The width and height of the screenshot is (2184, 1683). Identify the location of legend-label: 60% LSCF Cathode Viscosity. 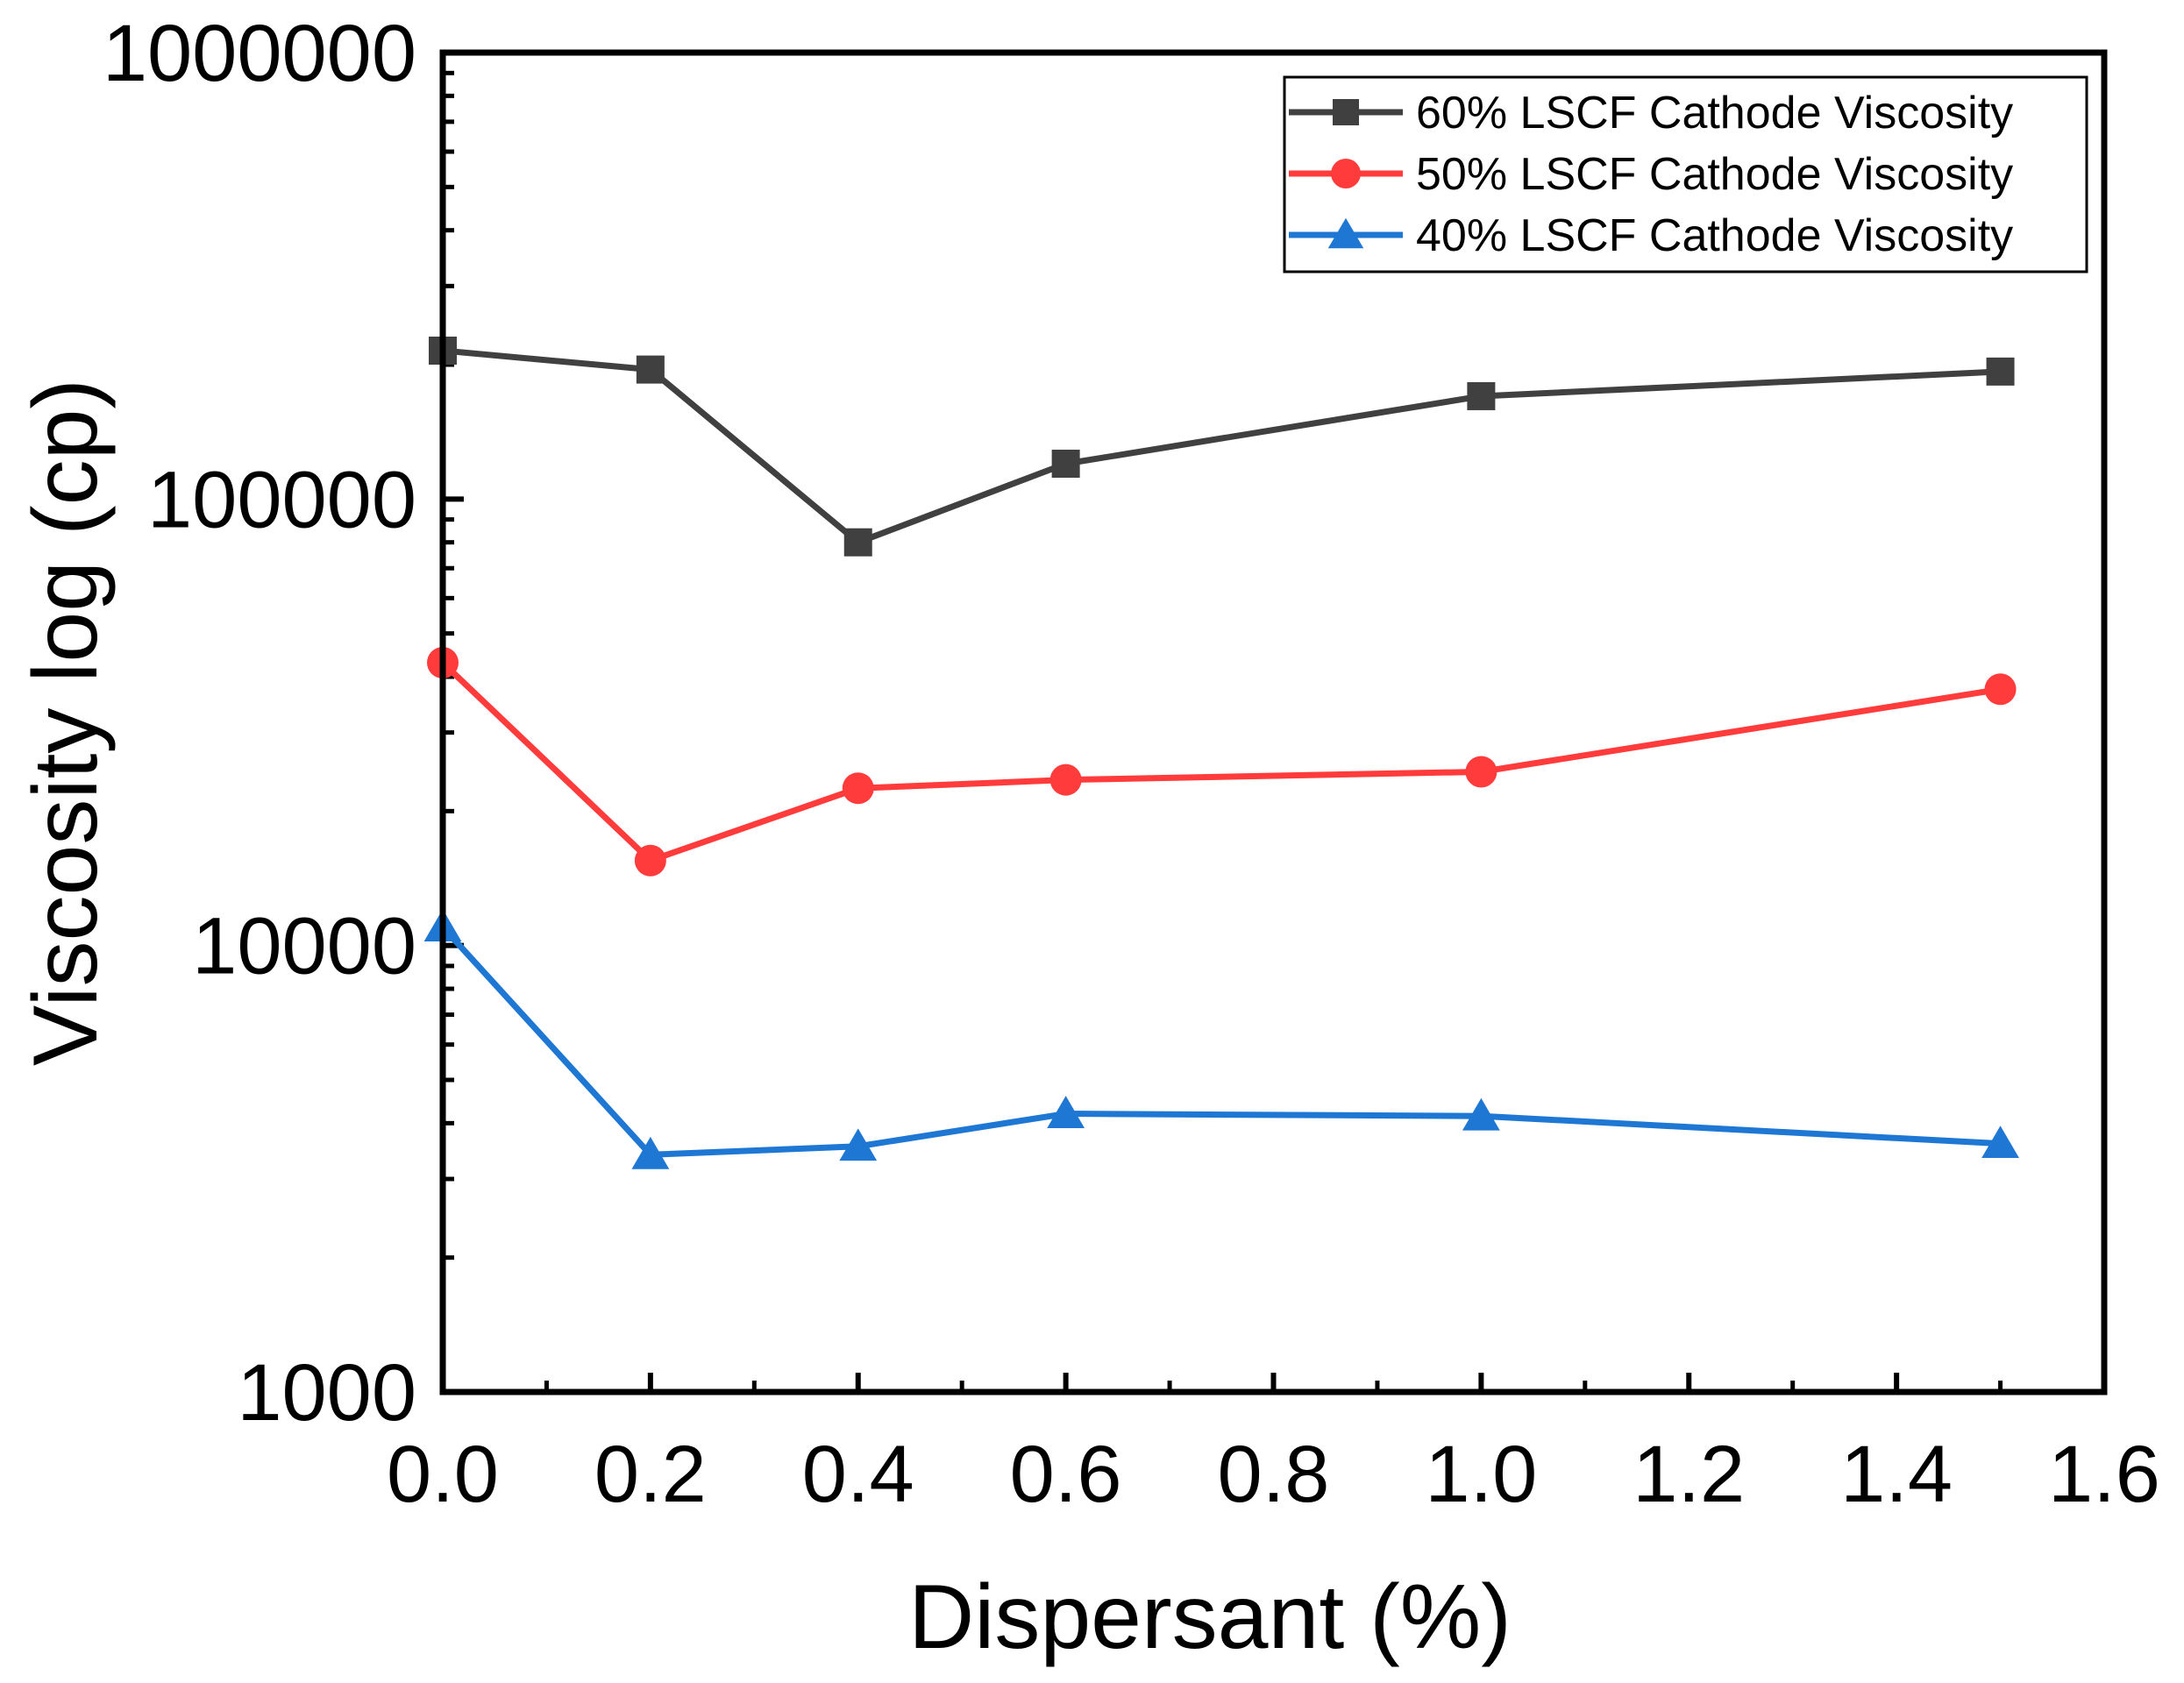
(1714, 113).